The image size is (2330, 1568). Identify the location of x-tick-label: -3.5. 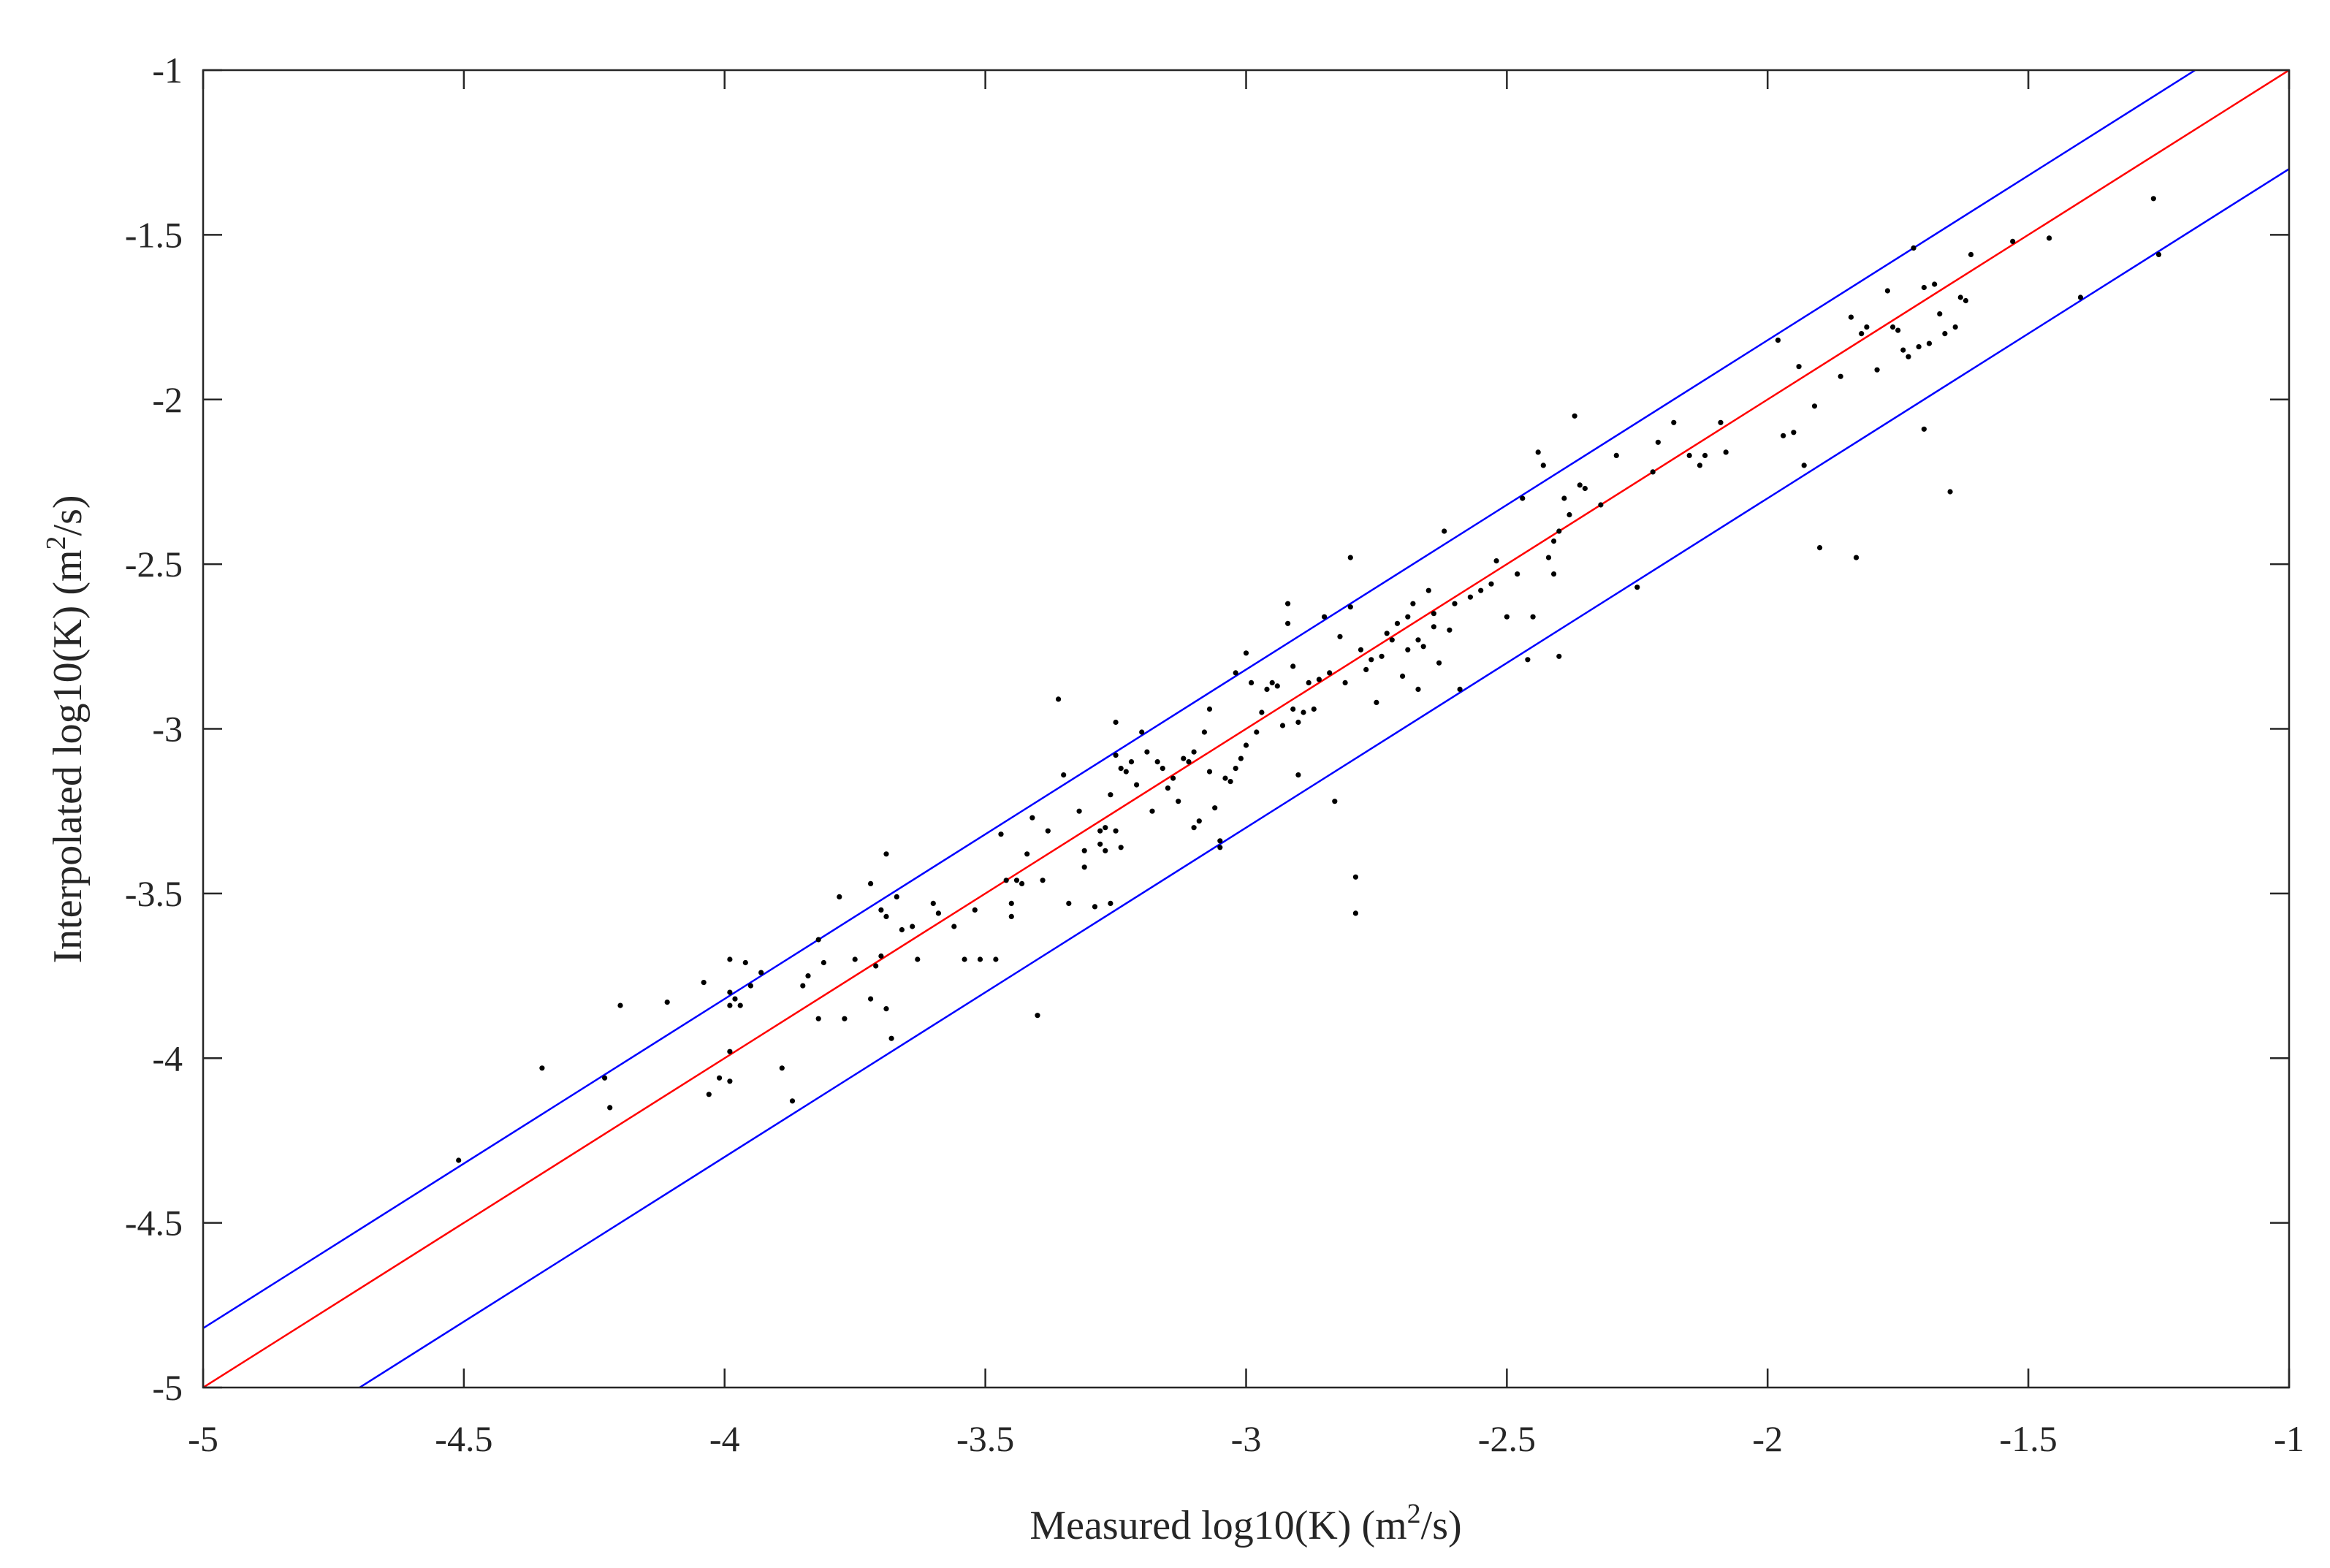
(985, 1438).